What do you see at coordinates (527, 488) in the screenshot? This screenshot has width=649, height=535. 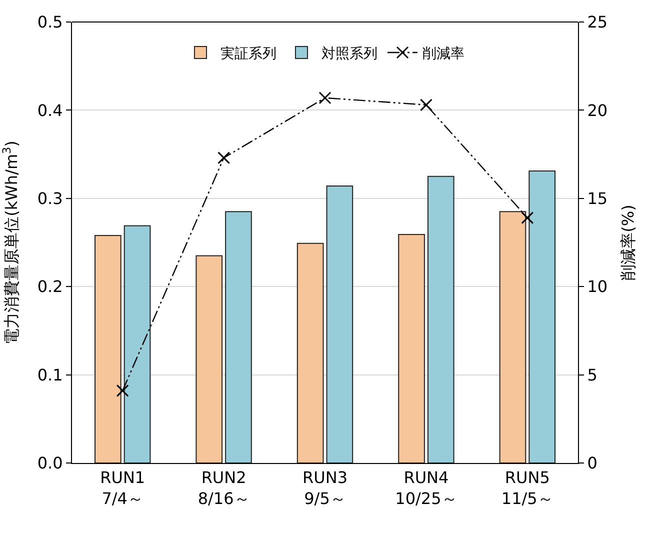 I see `x-tick-label: RUN5 11/5～` at bounding box center [527, 488].